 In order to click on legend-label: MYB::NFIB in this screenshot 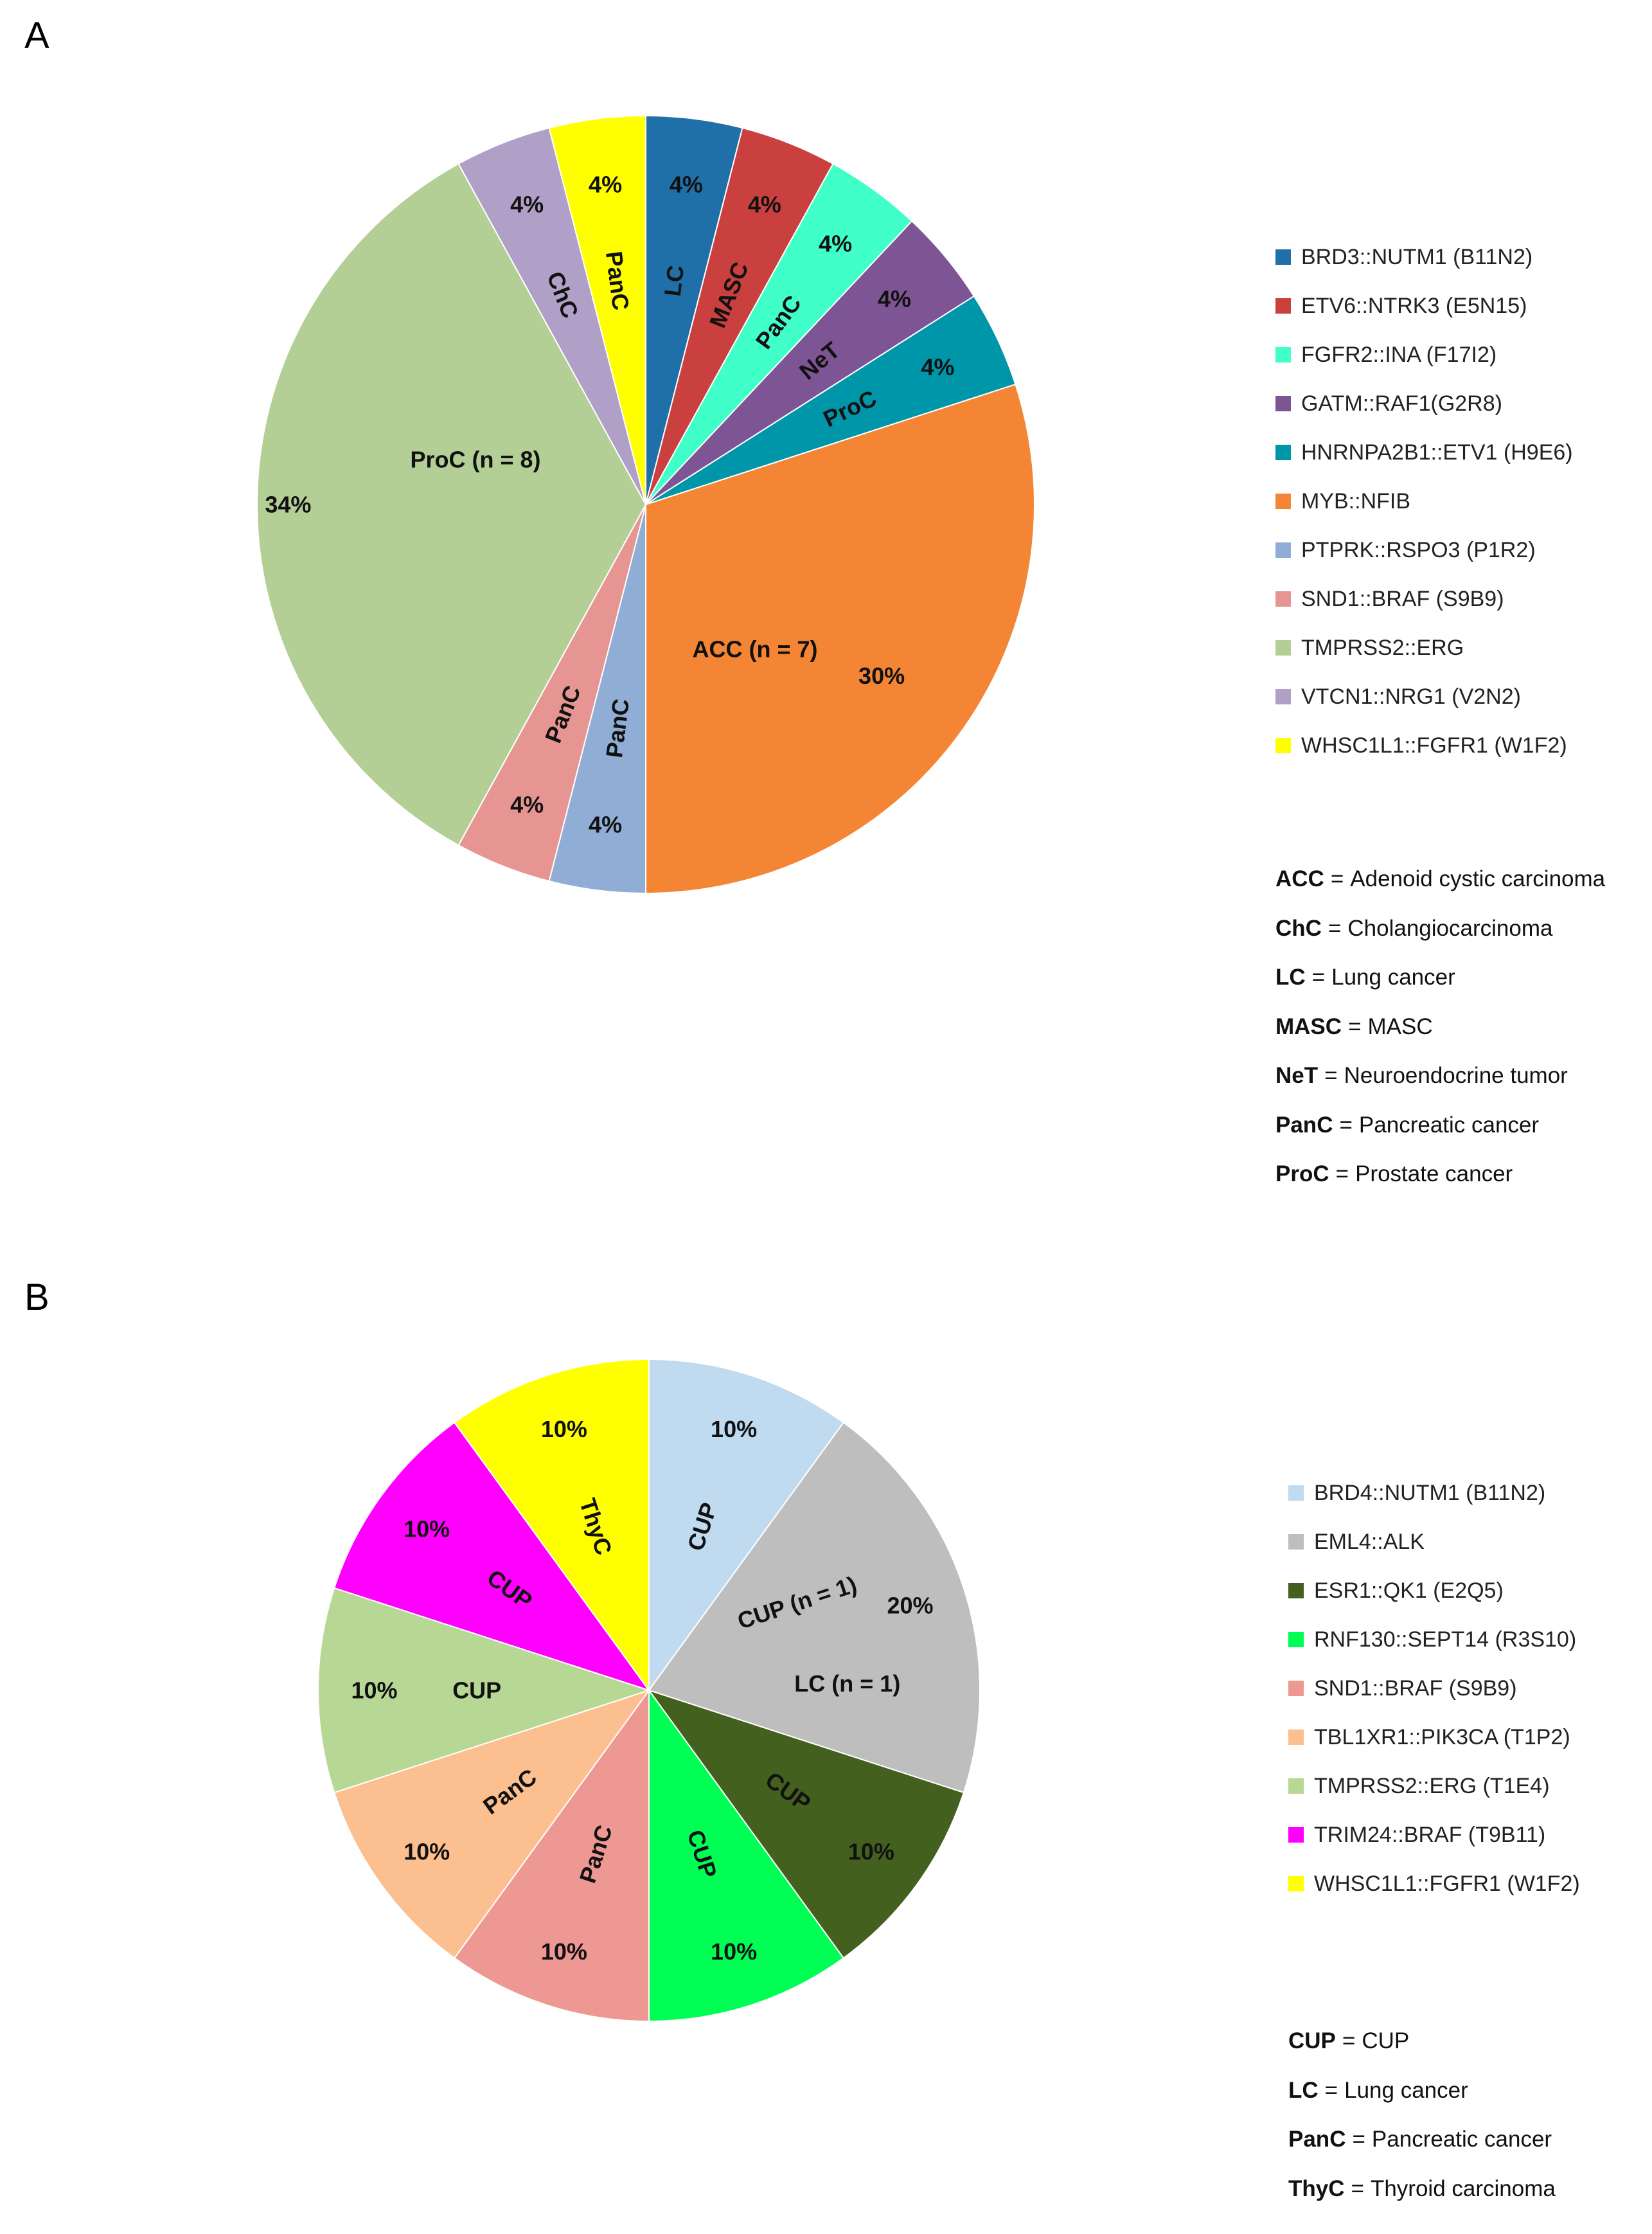, I will do `click(1356, 501)`.